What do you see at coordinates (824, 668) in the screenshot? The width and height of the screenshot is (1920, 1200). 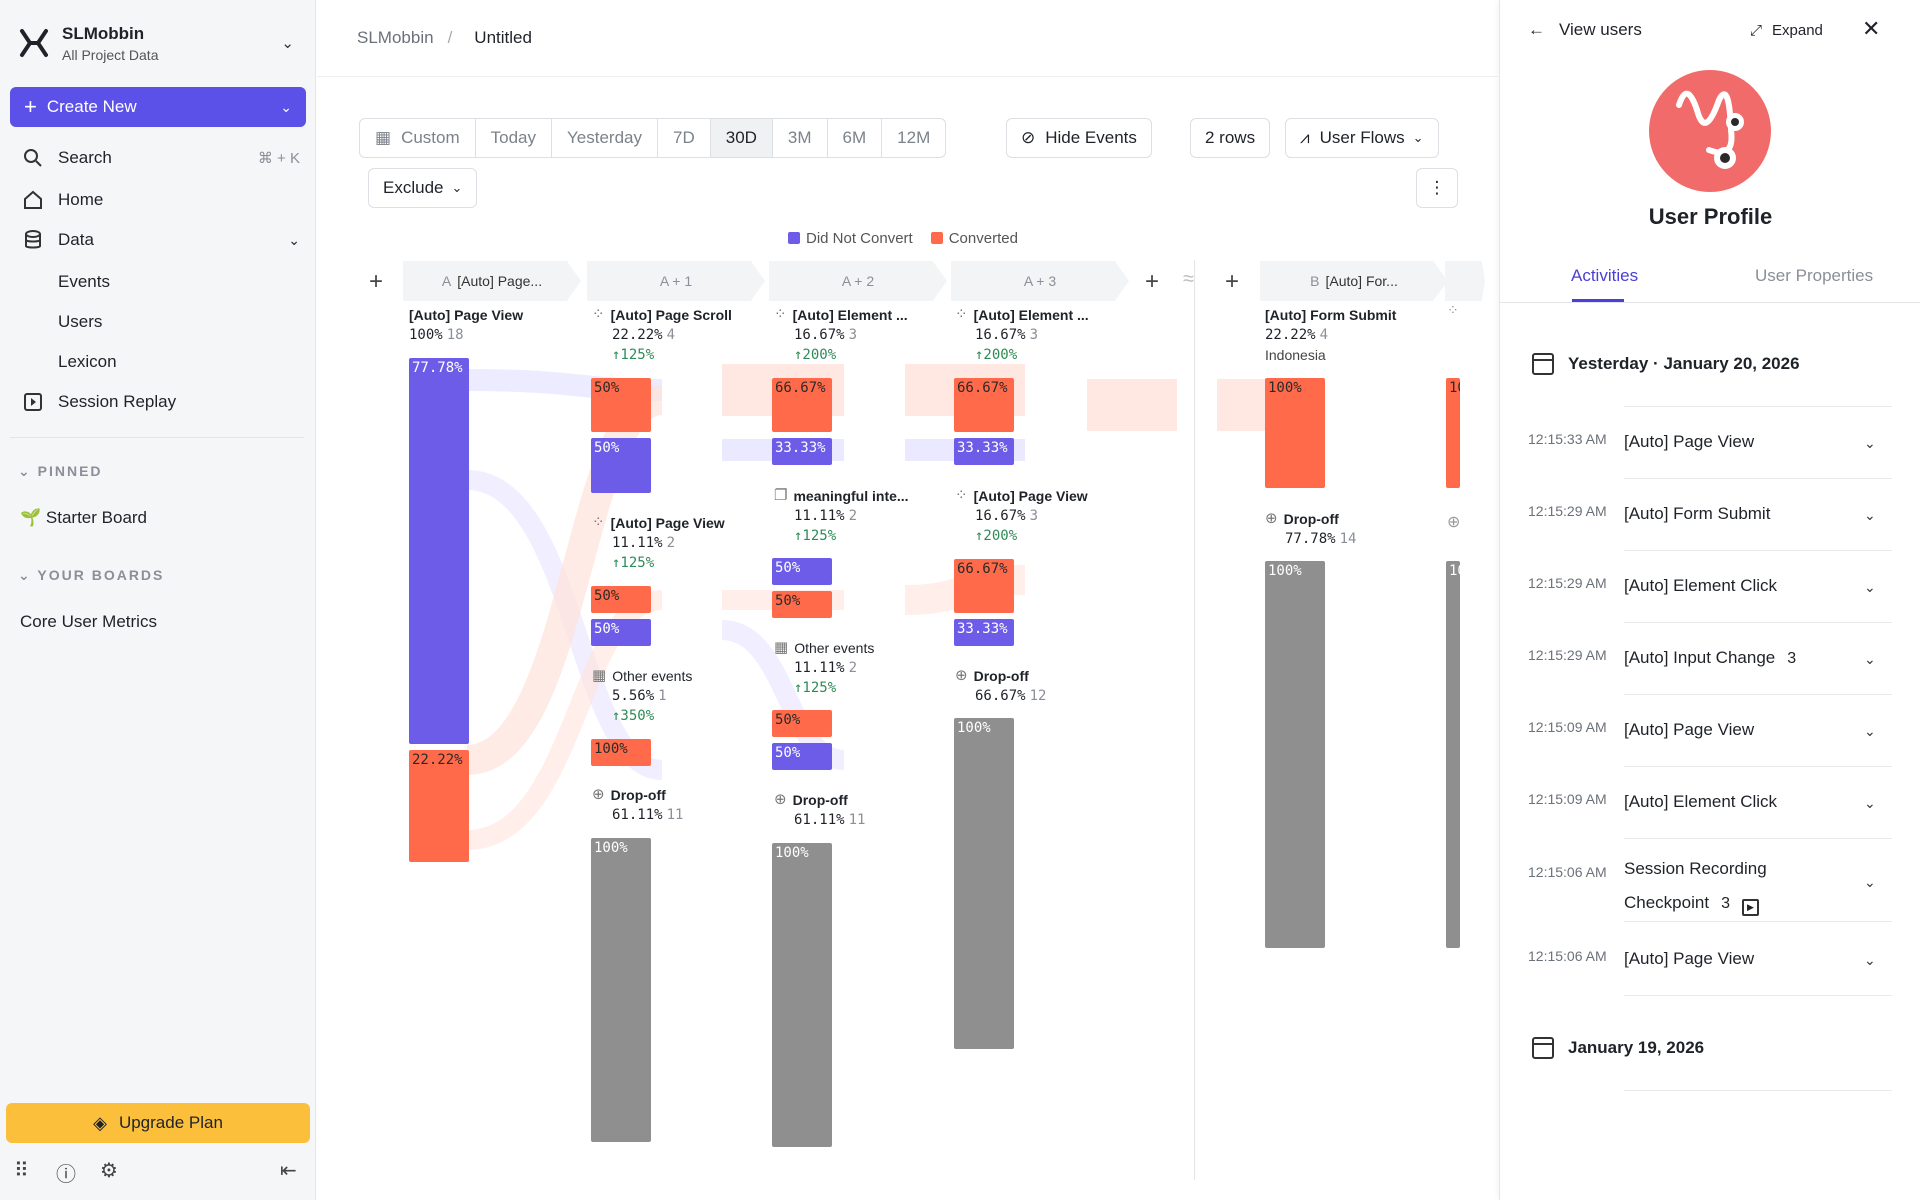 I see `node-label: ▦ Other events 11.11% 2 ↑125%` at bounding box center [824, 668].